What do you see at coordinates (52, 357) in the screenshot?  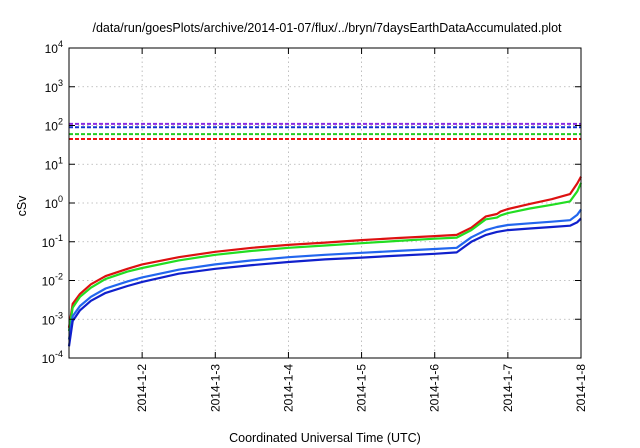 I see `y-tick-label: 10⁻⁴` at bounding box center [52, 357].